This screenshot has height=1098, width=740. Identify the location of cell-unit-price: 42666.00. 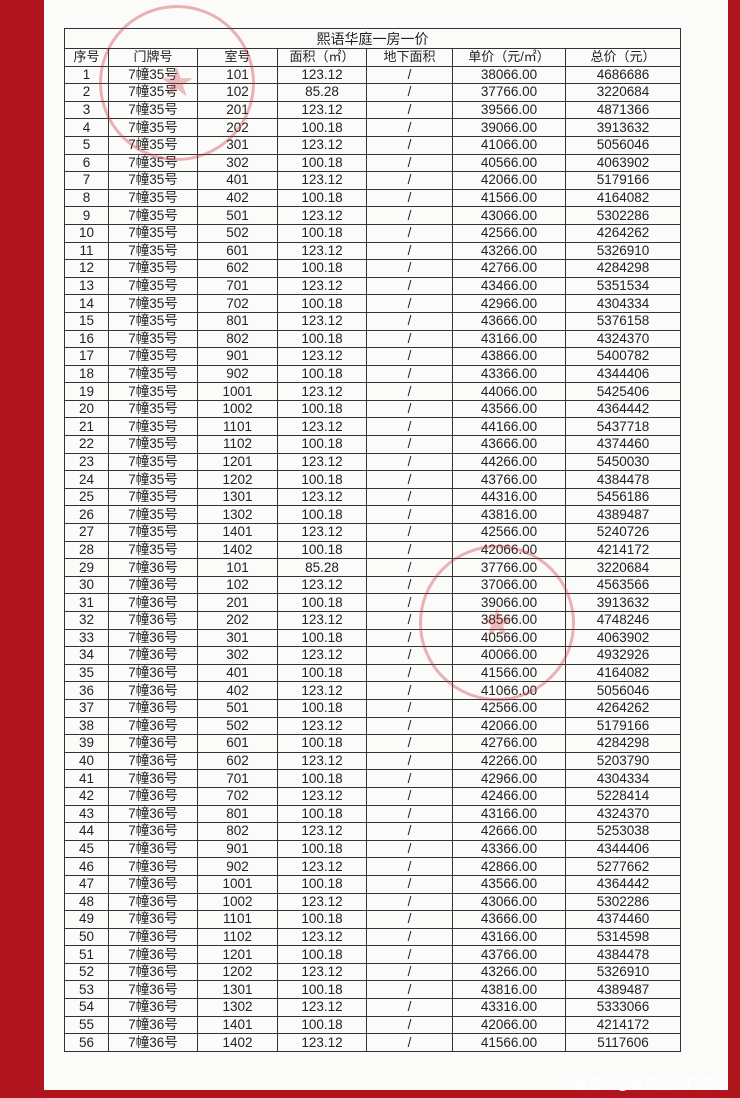
(509, 831).